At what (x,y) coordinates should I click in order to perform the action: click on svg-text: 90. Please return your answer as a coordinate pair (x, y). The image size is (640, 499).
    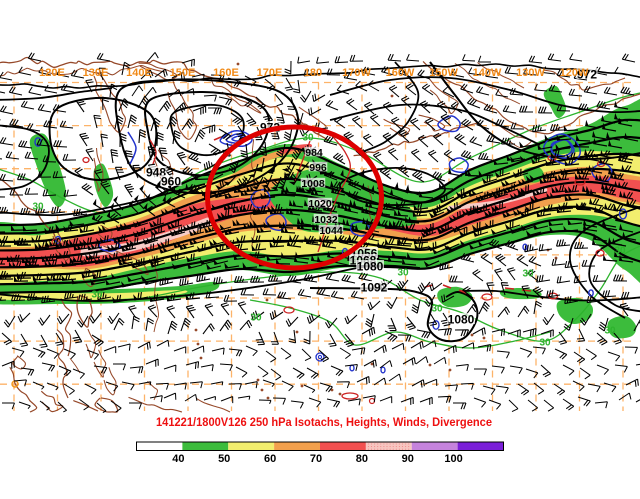
    Looking at the image, I should click on (408, 459).